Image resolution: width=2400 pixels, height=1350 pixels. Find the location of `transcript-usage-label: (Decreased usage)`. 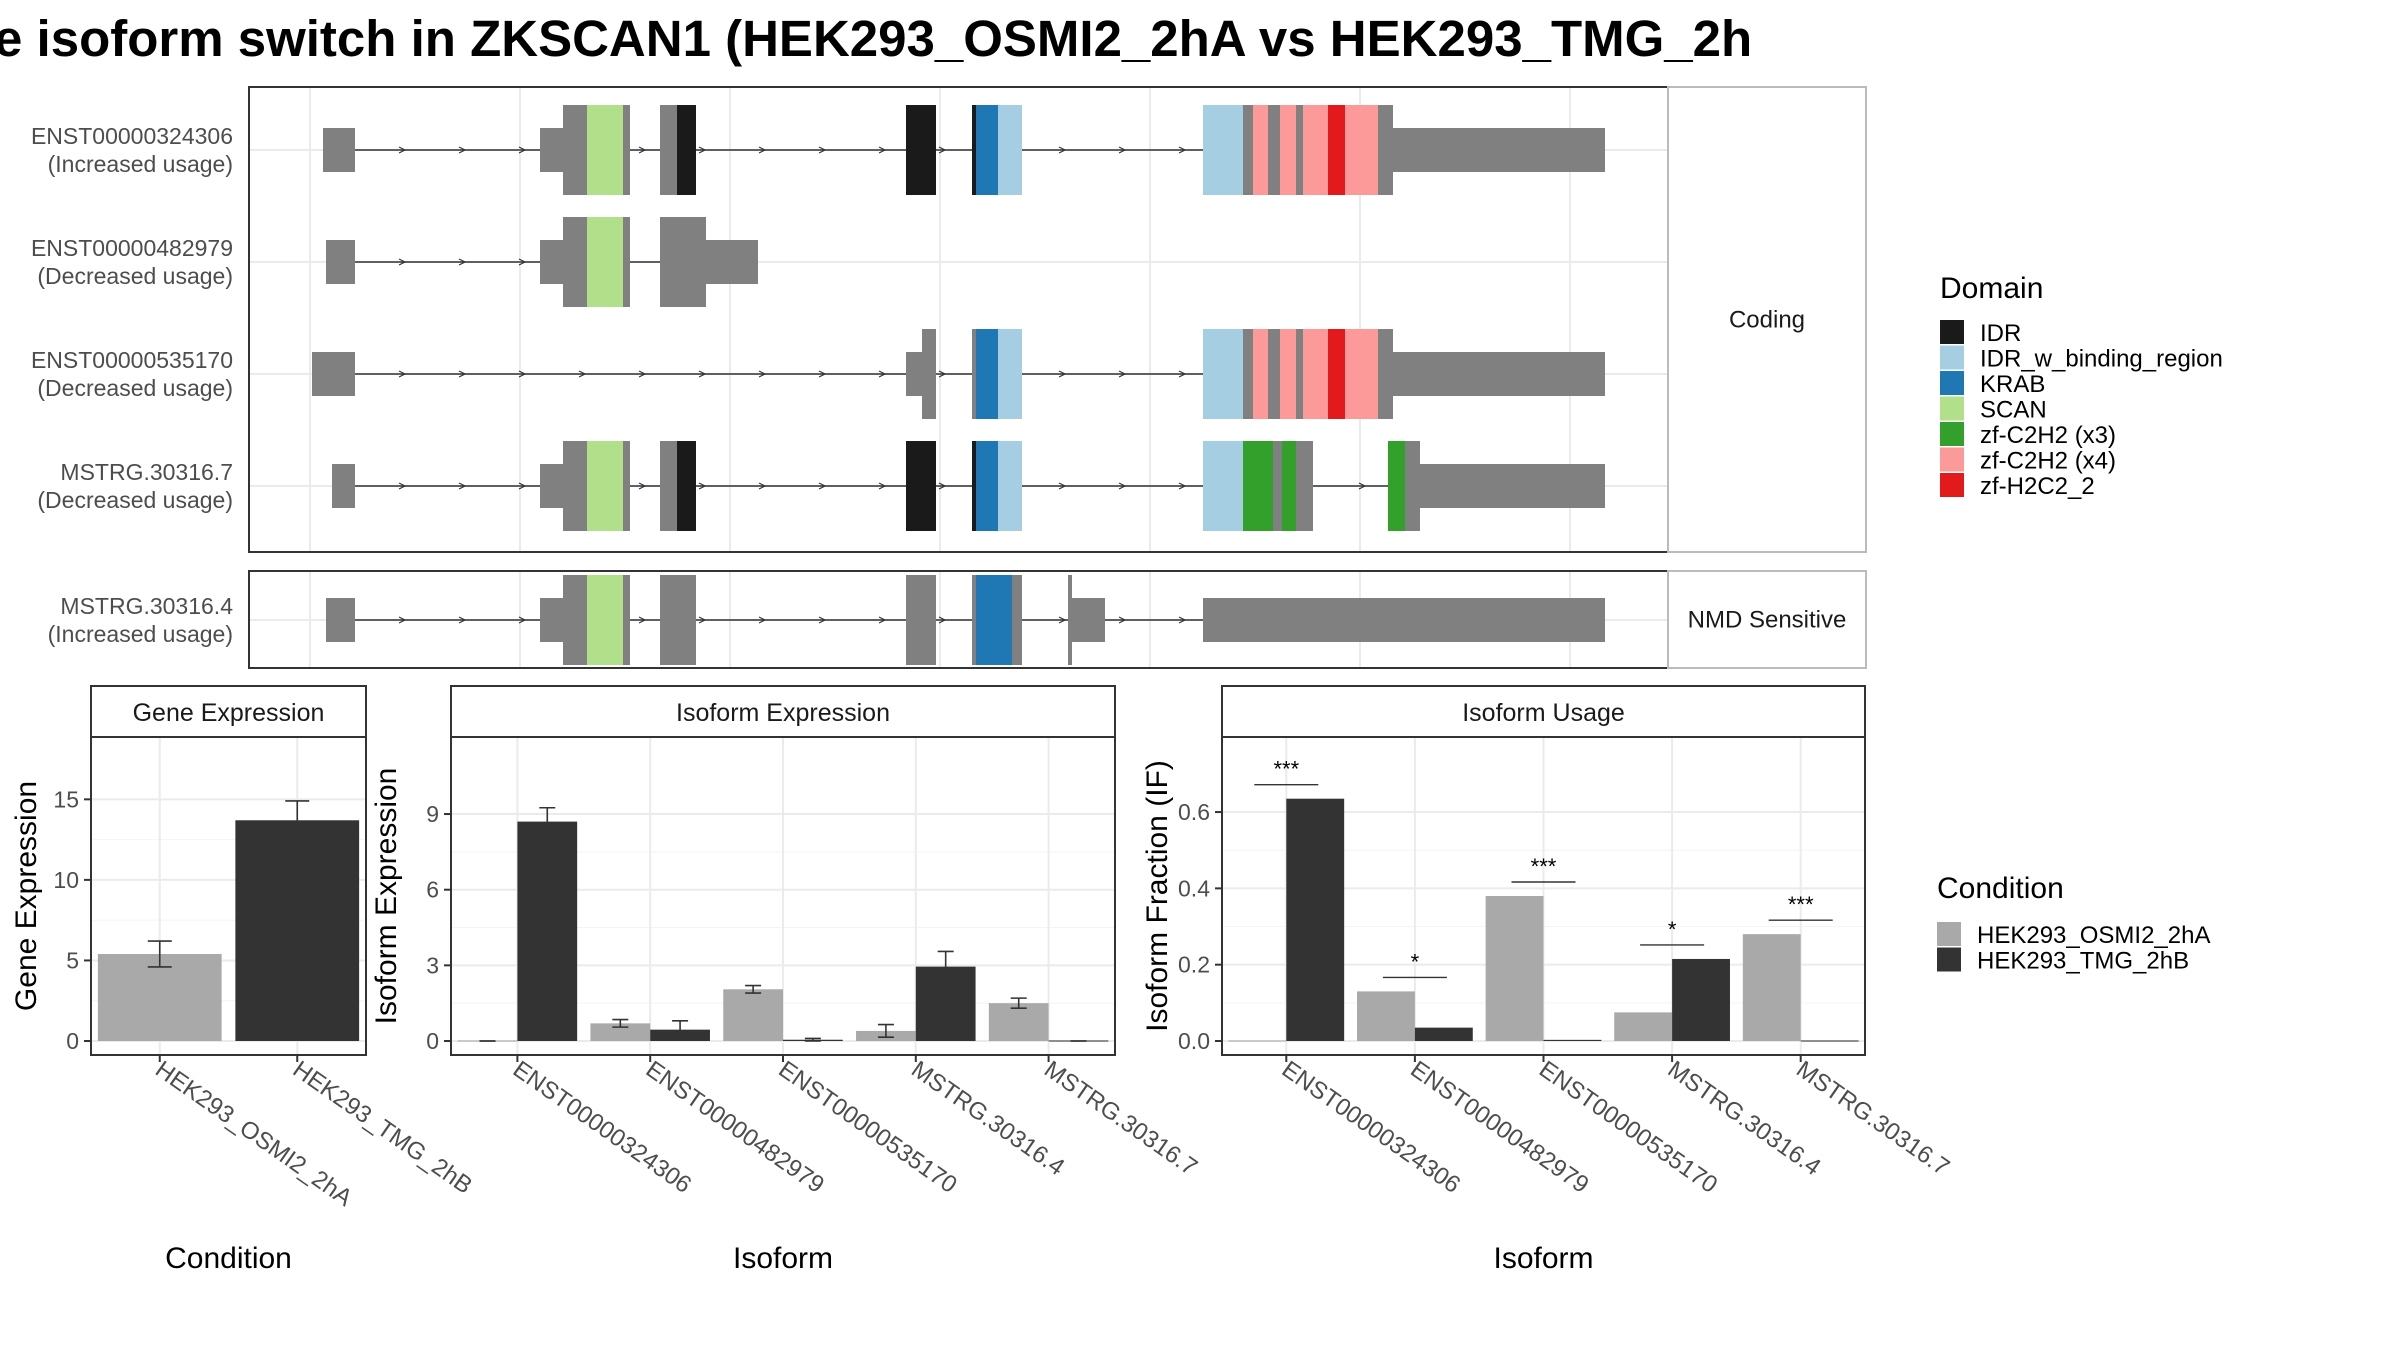

transcript-usage-label: (Decreased usage) is located at coordinates (135, 276).